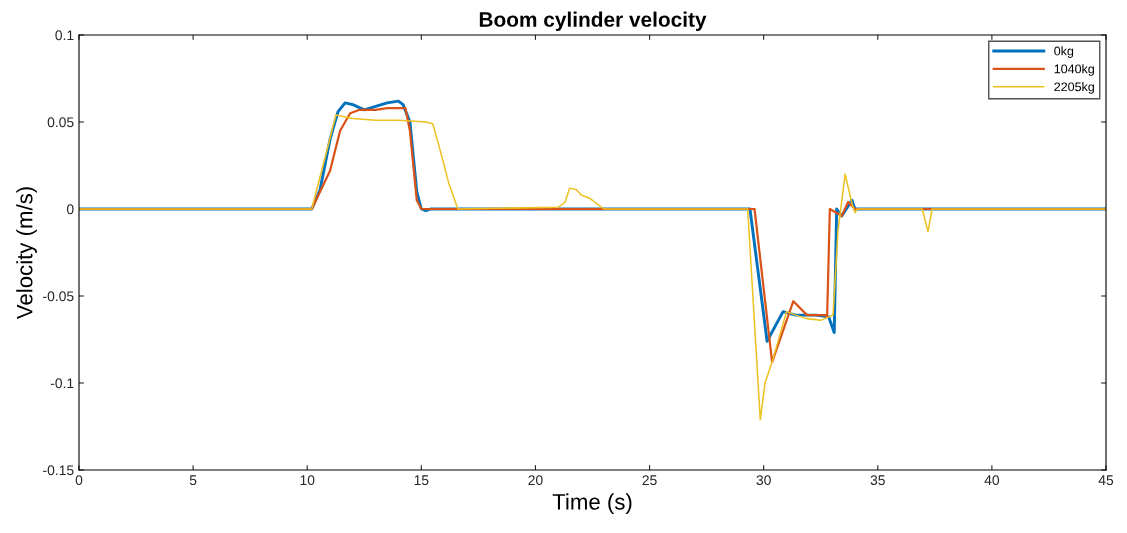 The image size is (1127, 533). What do you see at coordinates (763, 480) in the screenshot?
I see `x-tick-label: 30` at bounding box center [763, 480].